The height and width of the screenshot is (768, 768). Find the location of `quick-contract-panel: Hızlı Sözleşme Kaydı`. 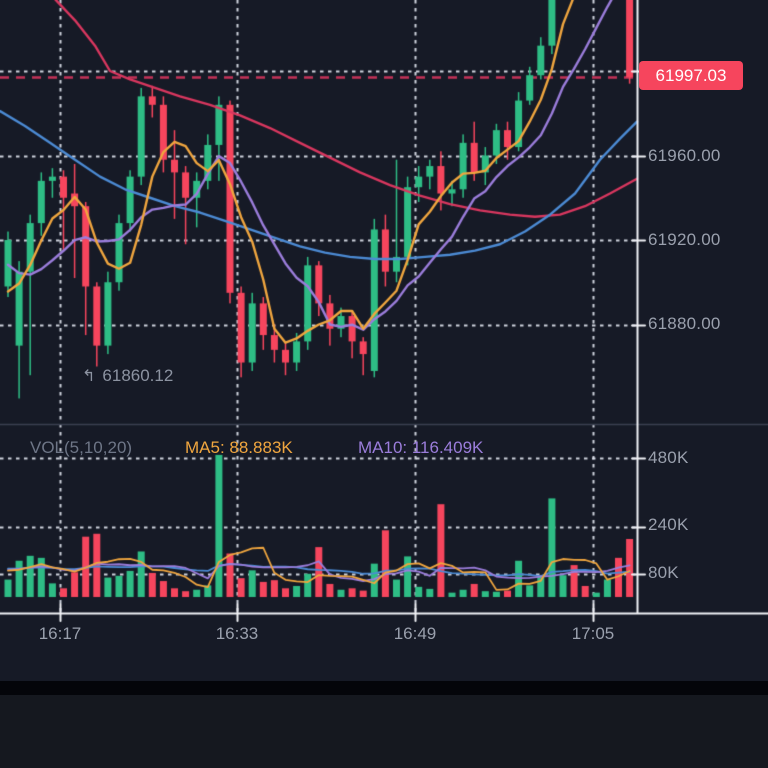

quick-contract-panel: Hızlı Sözleşme Kaydı is located at coordinates (384, 731).